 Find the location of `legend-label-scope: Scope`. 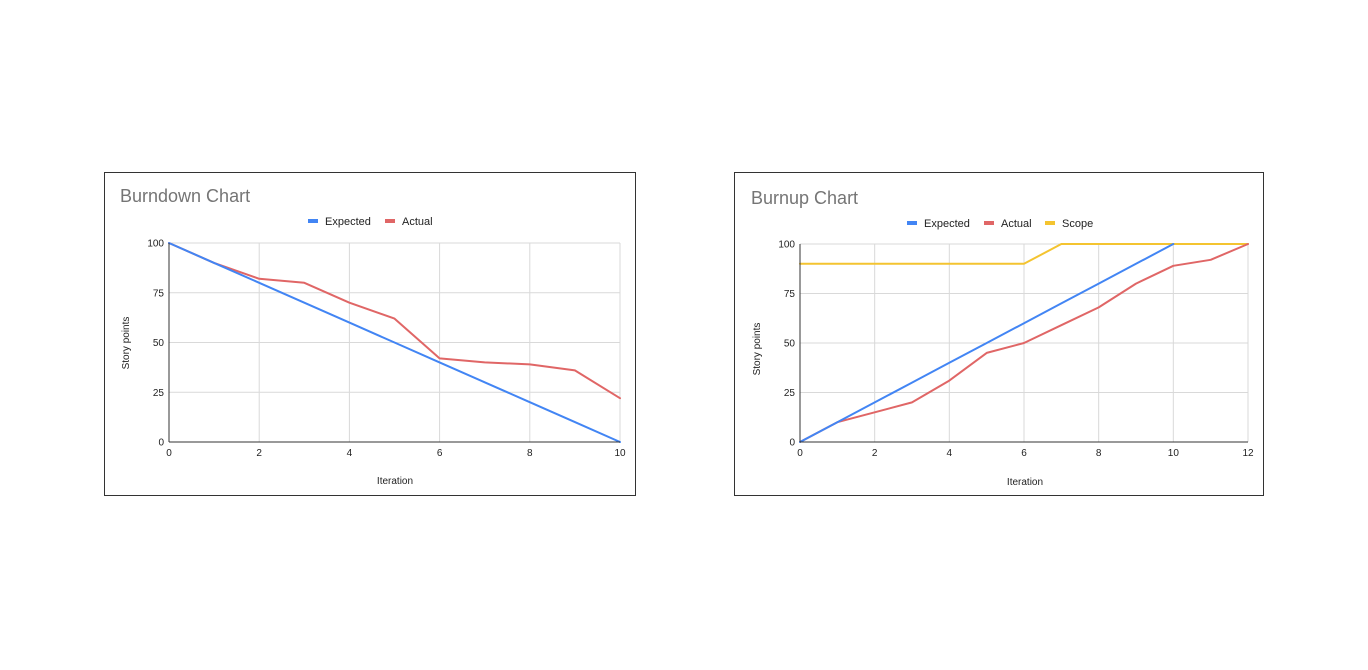

legend-label-scope: Scope is located at coordinates (1077, 224).